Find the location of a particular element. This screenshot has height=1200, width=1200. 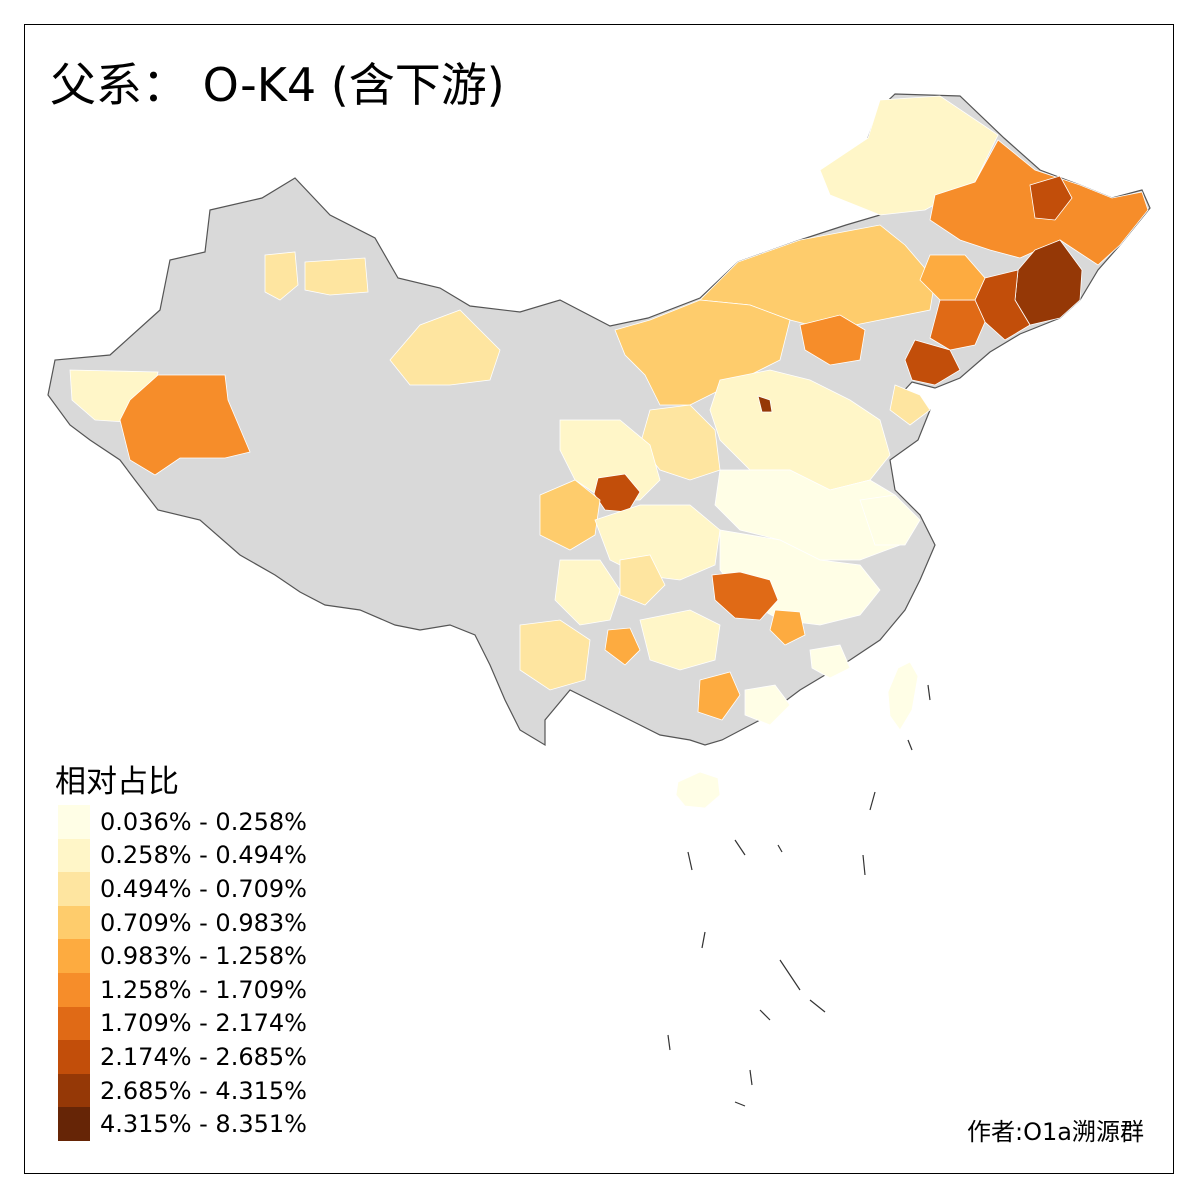

legend-label: 2.685% - 4.315% is located at coordinates (203, 1090).